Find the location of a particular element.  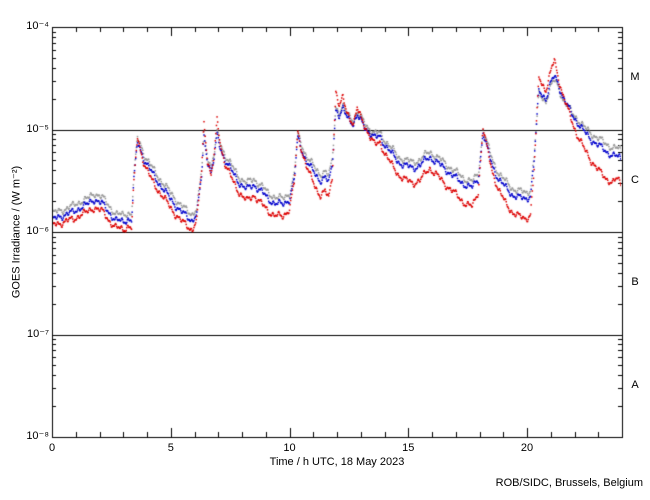

y-tick-label: 10⁻⁷ is located at coordinates (37, 333).